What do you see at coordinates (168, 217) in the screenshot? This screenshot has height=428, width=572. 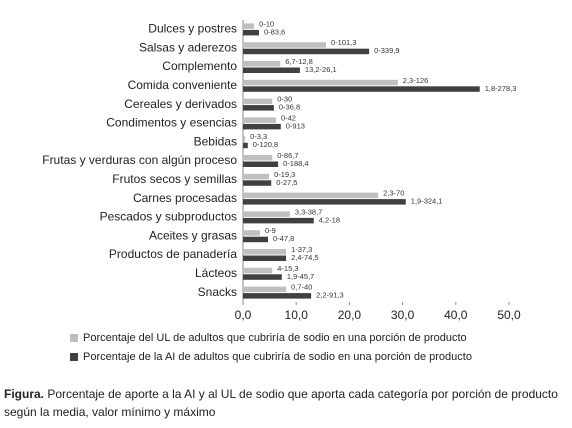 I see `category-label: Pescados y subproductos` at bounding box center [168, 217].